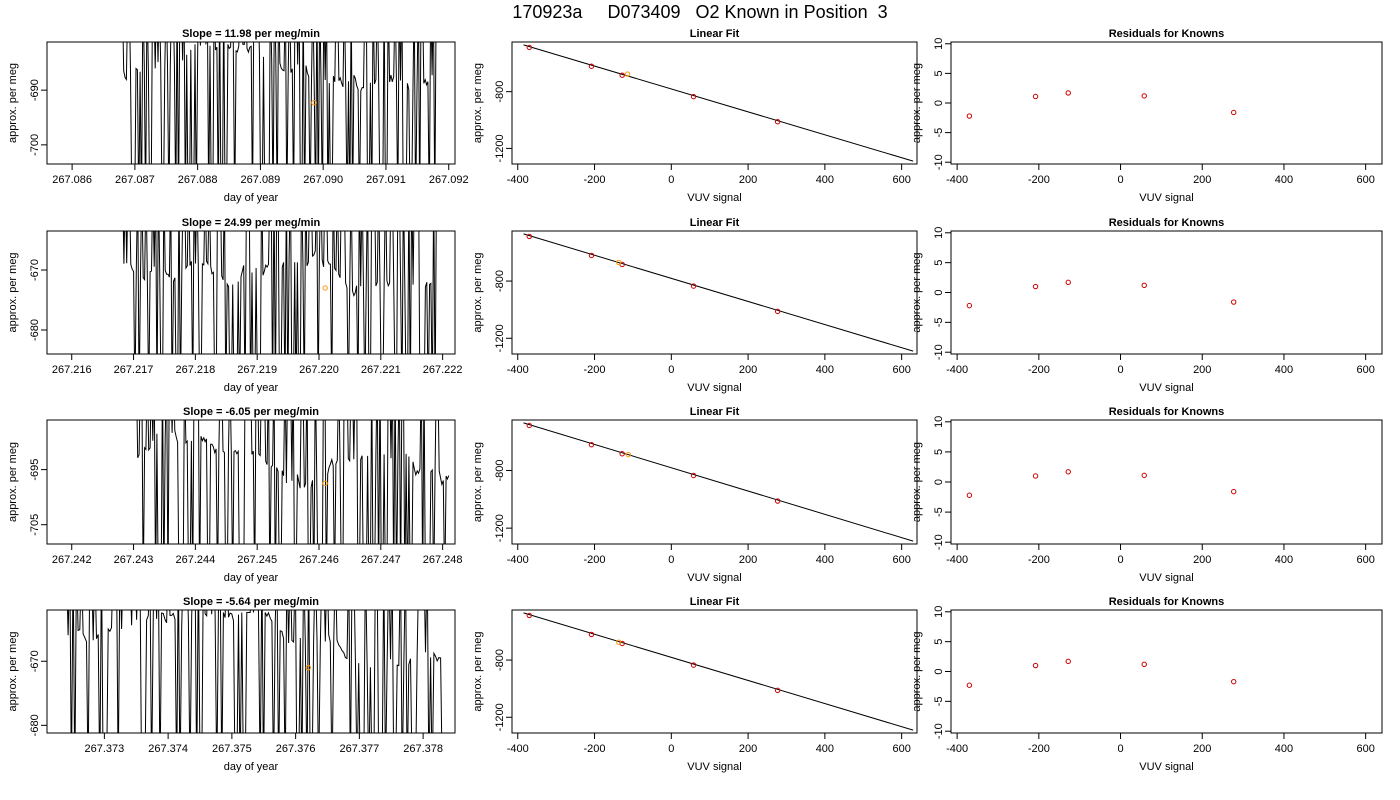 The width and height of the screenshot is (1400, 800). What do you see at coordinates (251, 223) in the screenshot?
I see `panel-title: Slope = 24.99 per meg/min` at bounding box center [251, 223].